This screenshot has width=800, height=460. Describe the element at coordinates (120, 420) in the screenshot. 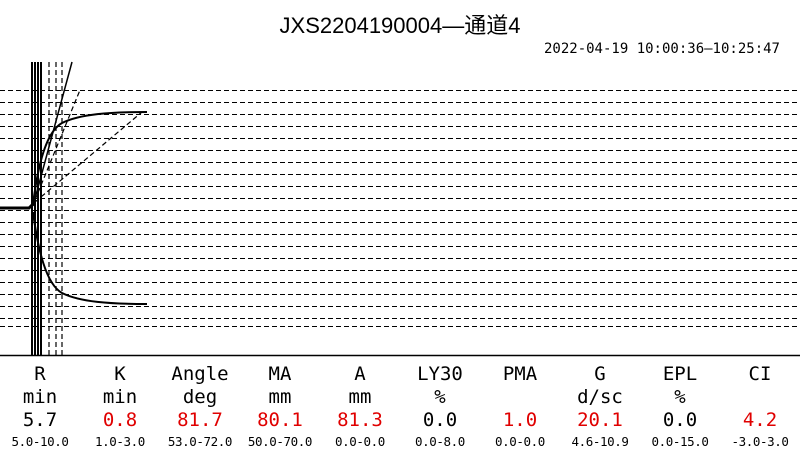

I see `param-value: 0.8` at that location.